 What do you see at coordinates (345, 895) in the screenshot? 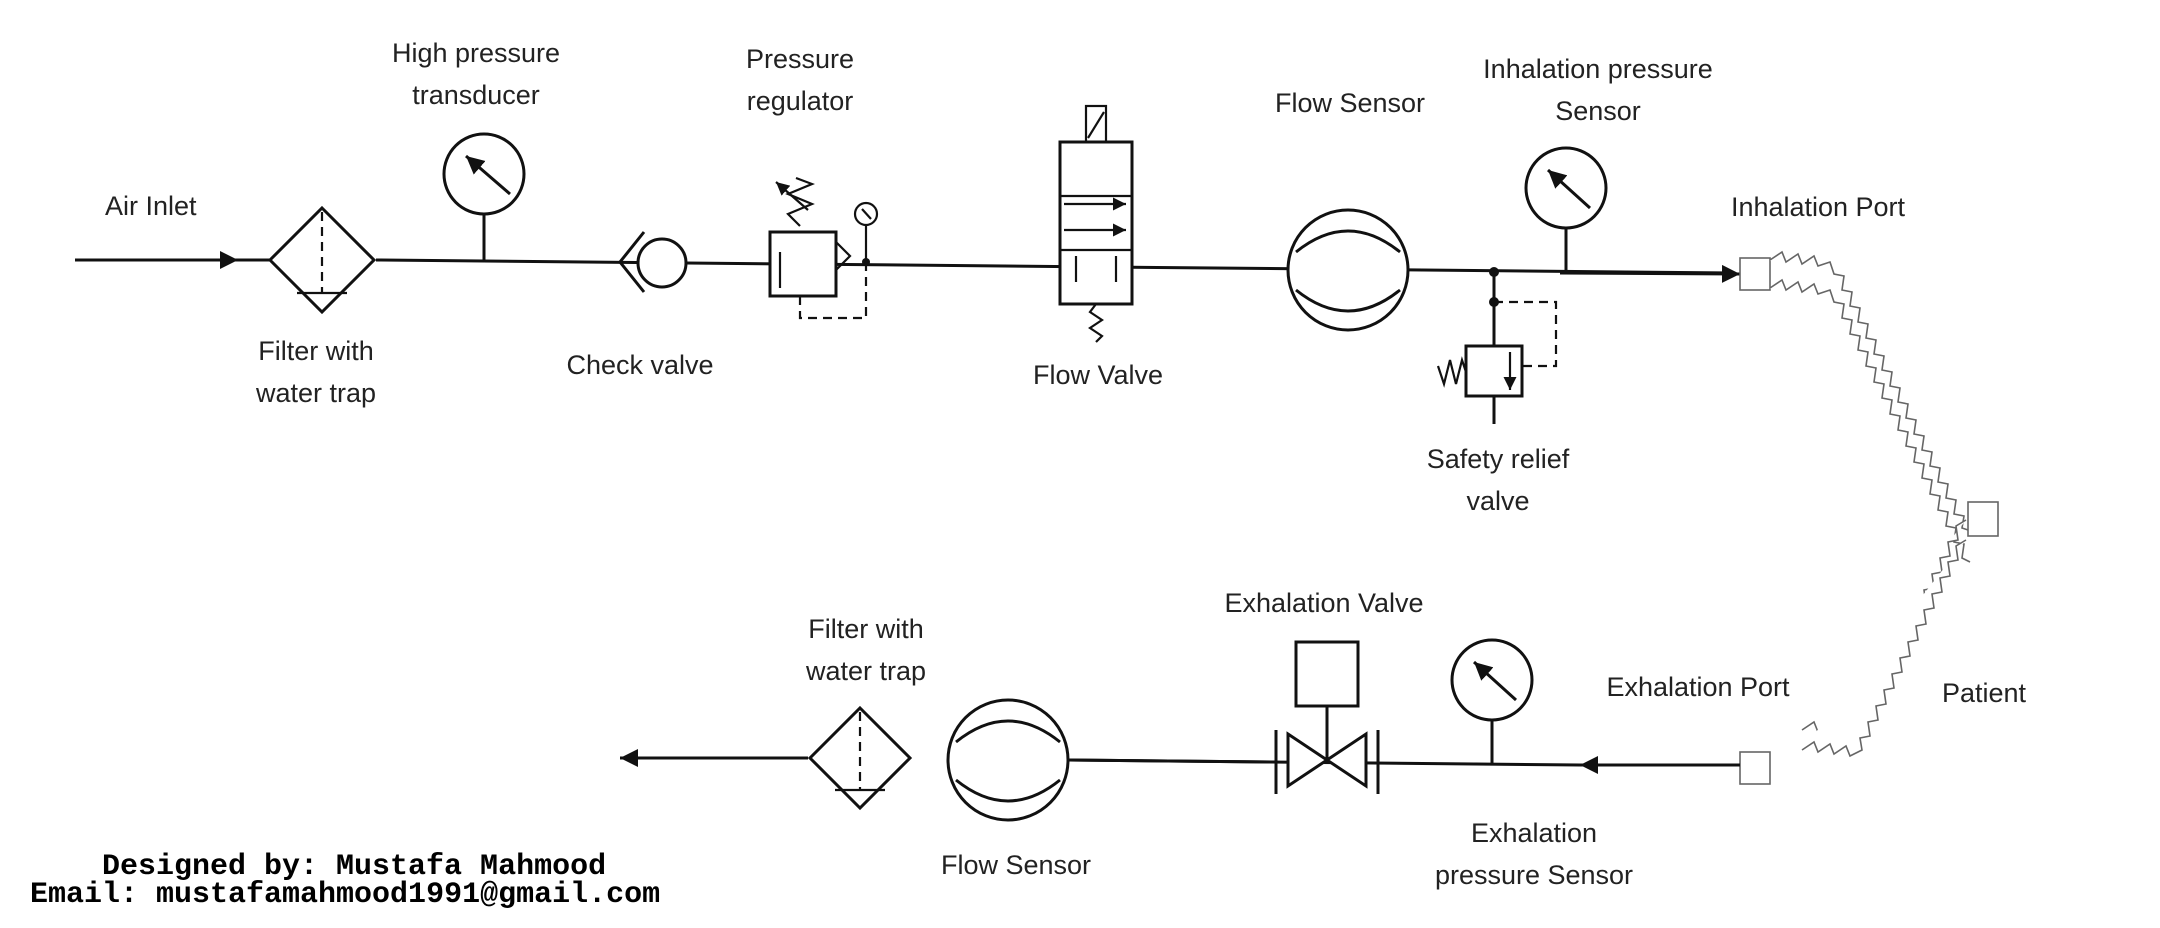
I see `credit-email: Email: mustafamahmood1991@gmail.com` at bounding box center [345, 895].